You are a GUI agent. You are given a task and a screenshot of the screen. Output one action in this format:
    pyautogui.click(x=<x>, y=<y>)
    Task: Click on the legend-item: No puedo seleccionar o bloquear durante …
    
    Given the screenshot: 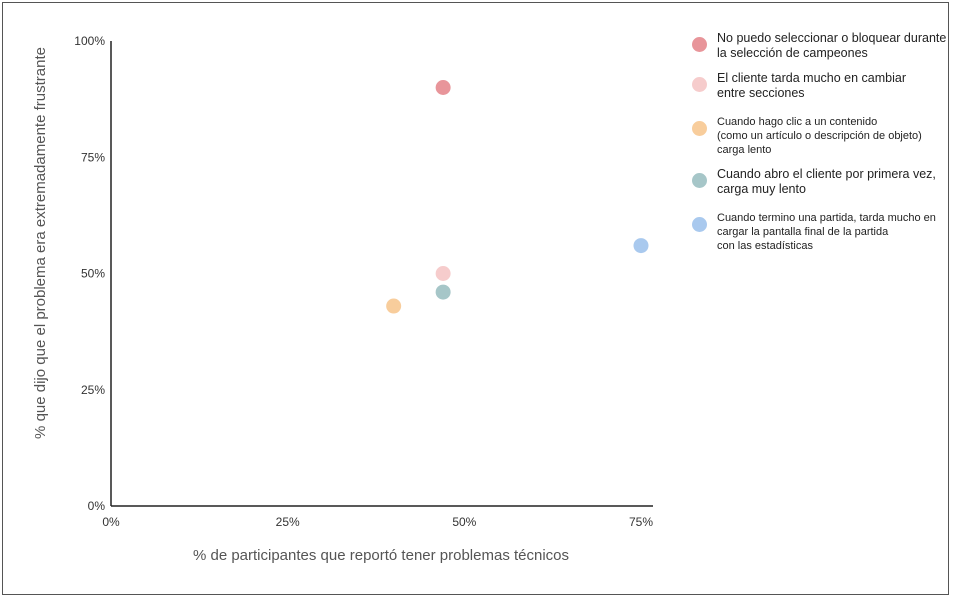 What is the action you would take?
    pyautogui.click(x=822, y=46)
    